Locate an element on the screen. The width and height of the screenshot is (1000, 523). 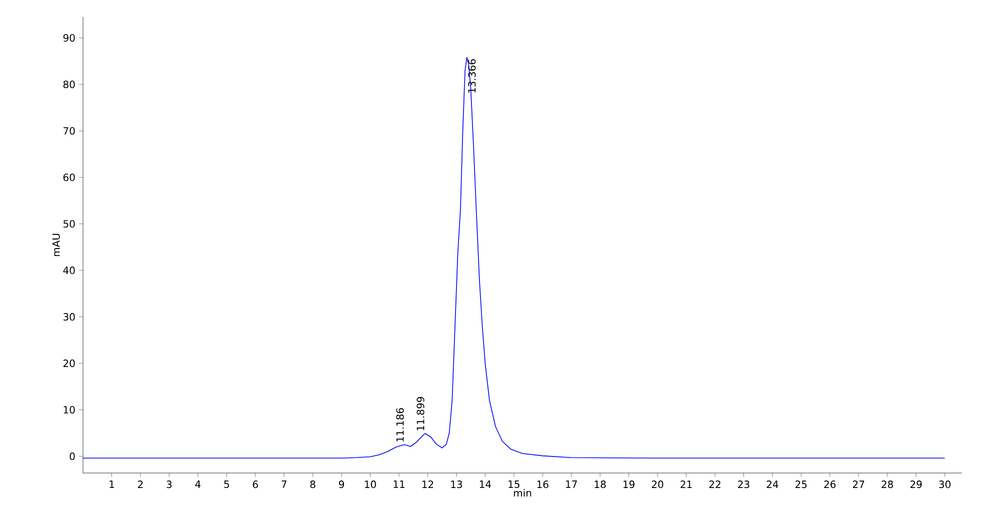
x-tick-label: 16 is located at coordinates (542, 484).